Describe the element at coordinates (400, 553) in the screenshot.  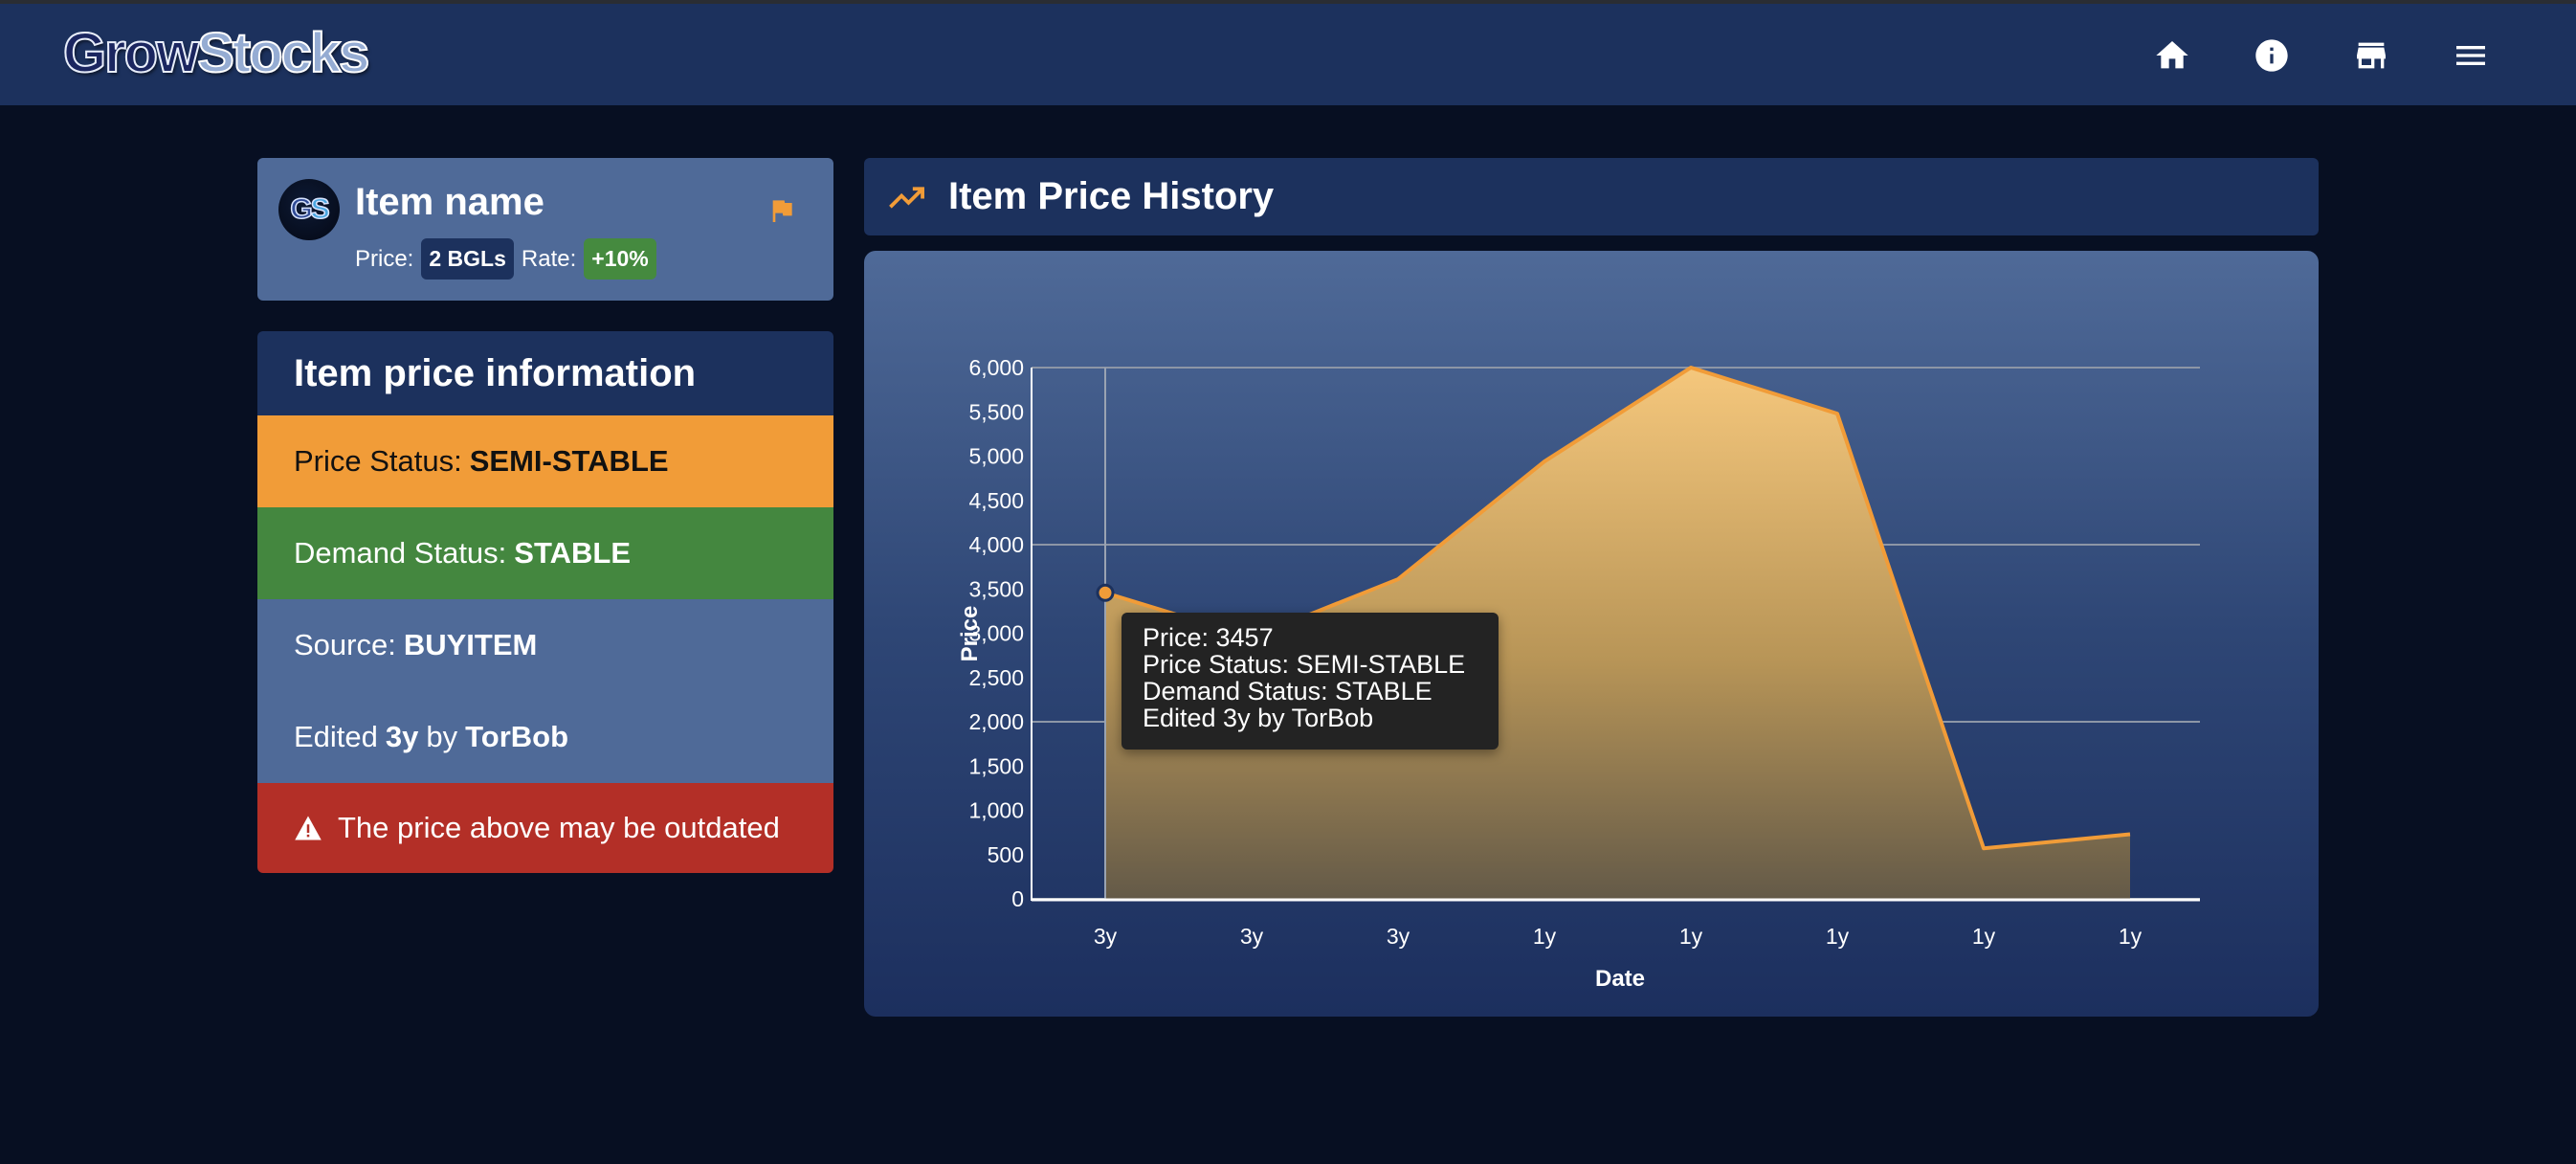
I see `demand-status-label: Demand Status:` at that location.